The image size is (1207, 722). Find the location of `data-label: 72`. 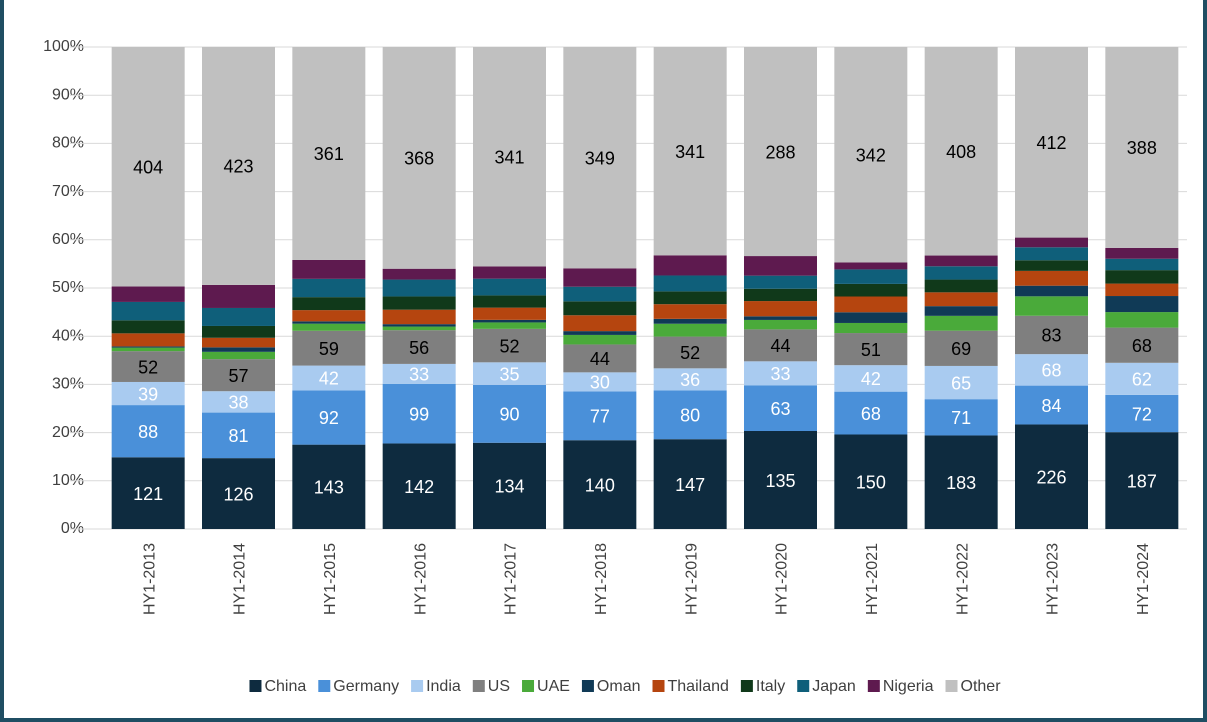

data-label: 72 is located at coordinates (1142, 414).